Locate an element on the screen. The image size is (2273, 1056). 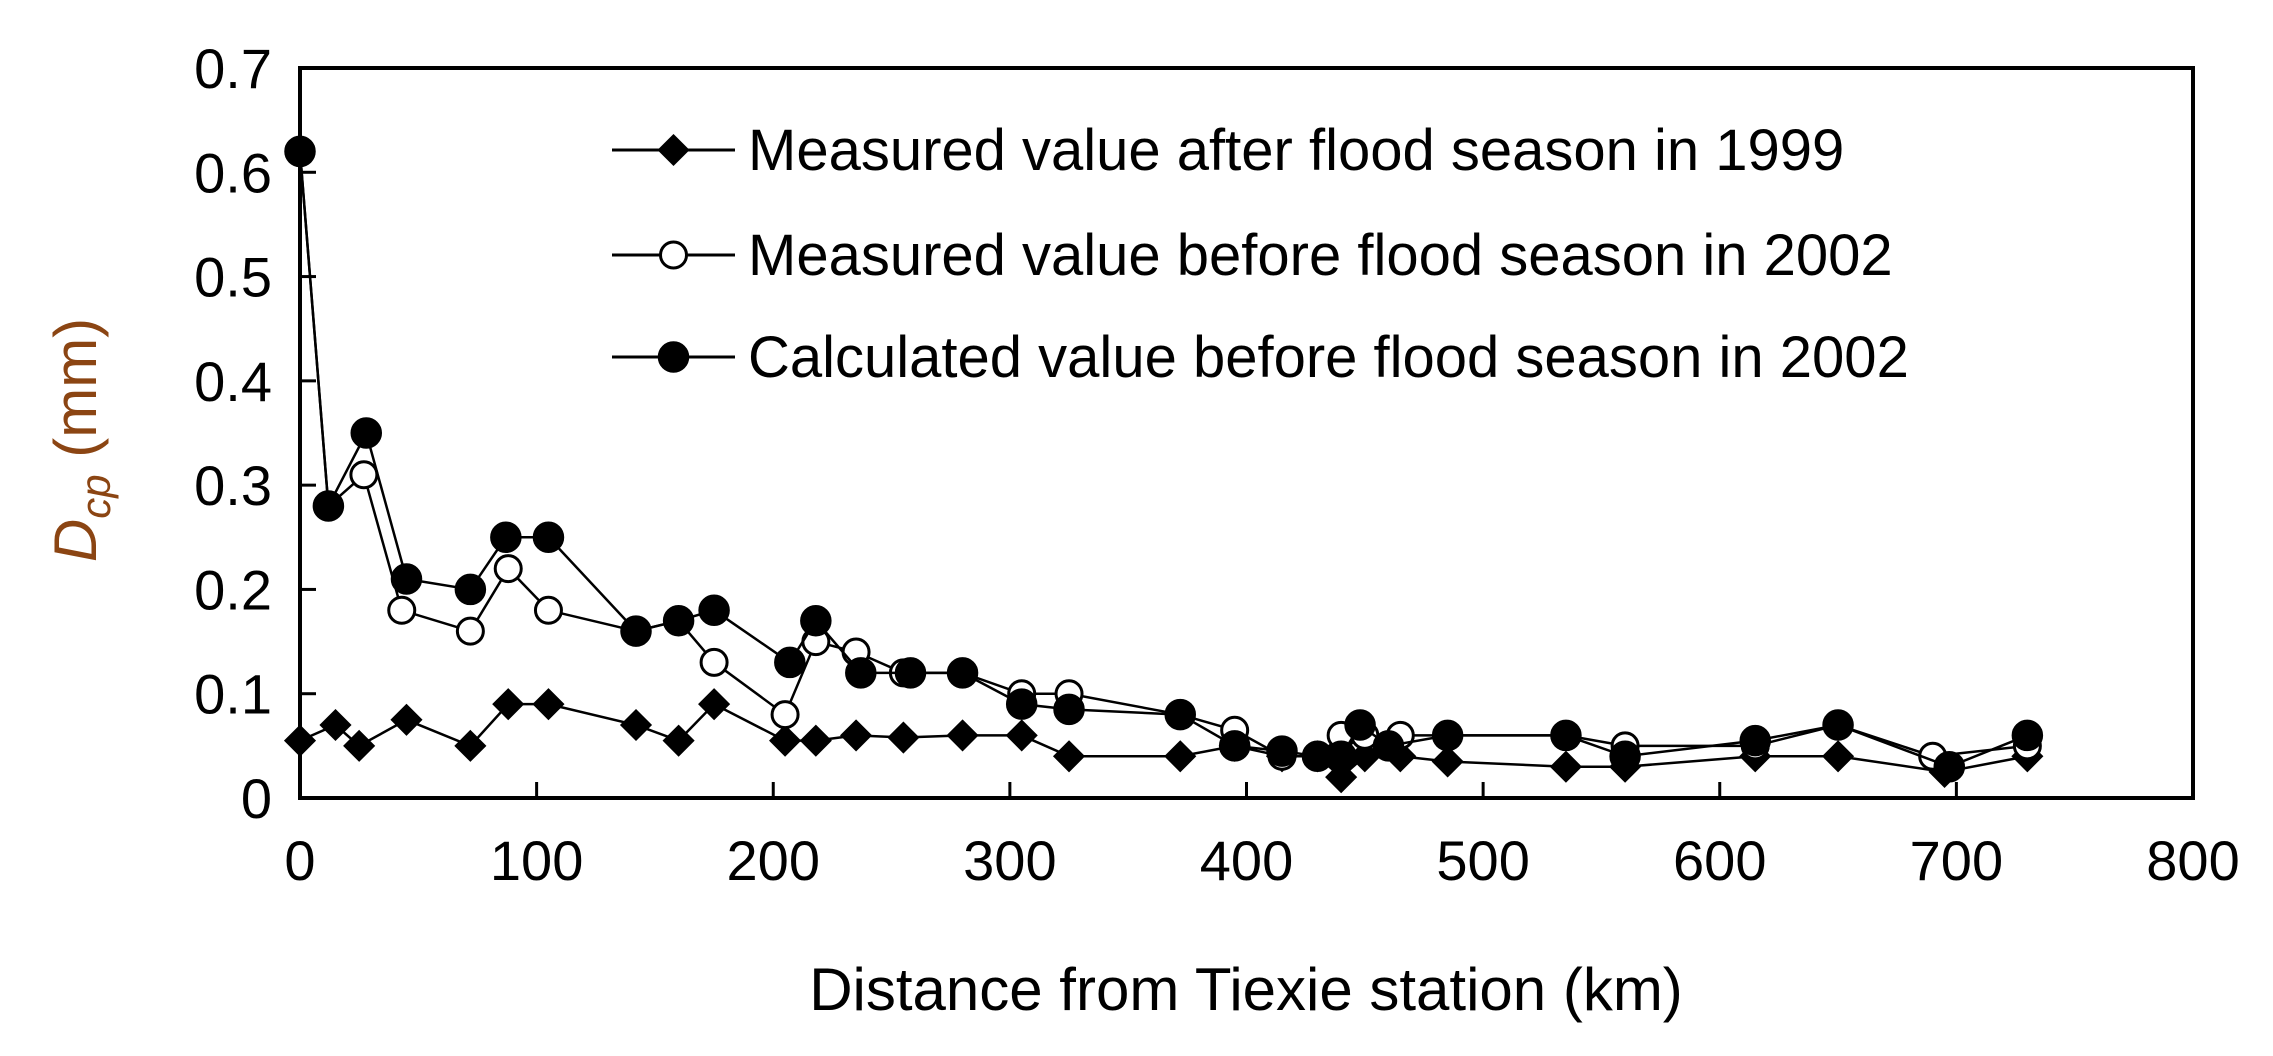
y-axis-title-main: D is located at coordinates (75, 540).